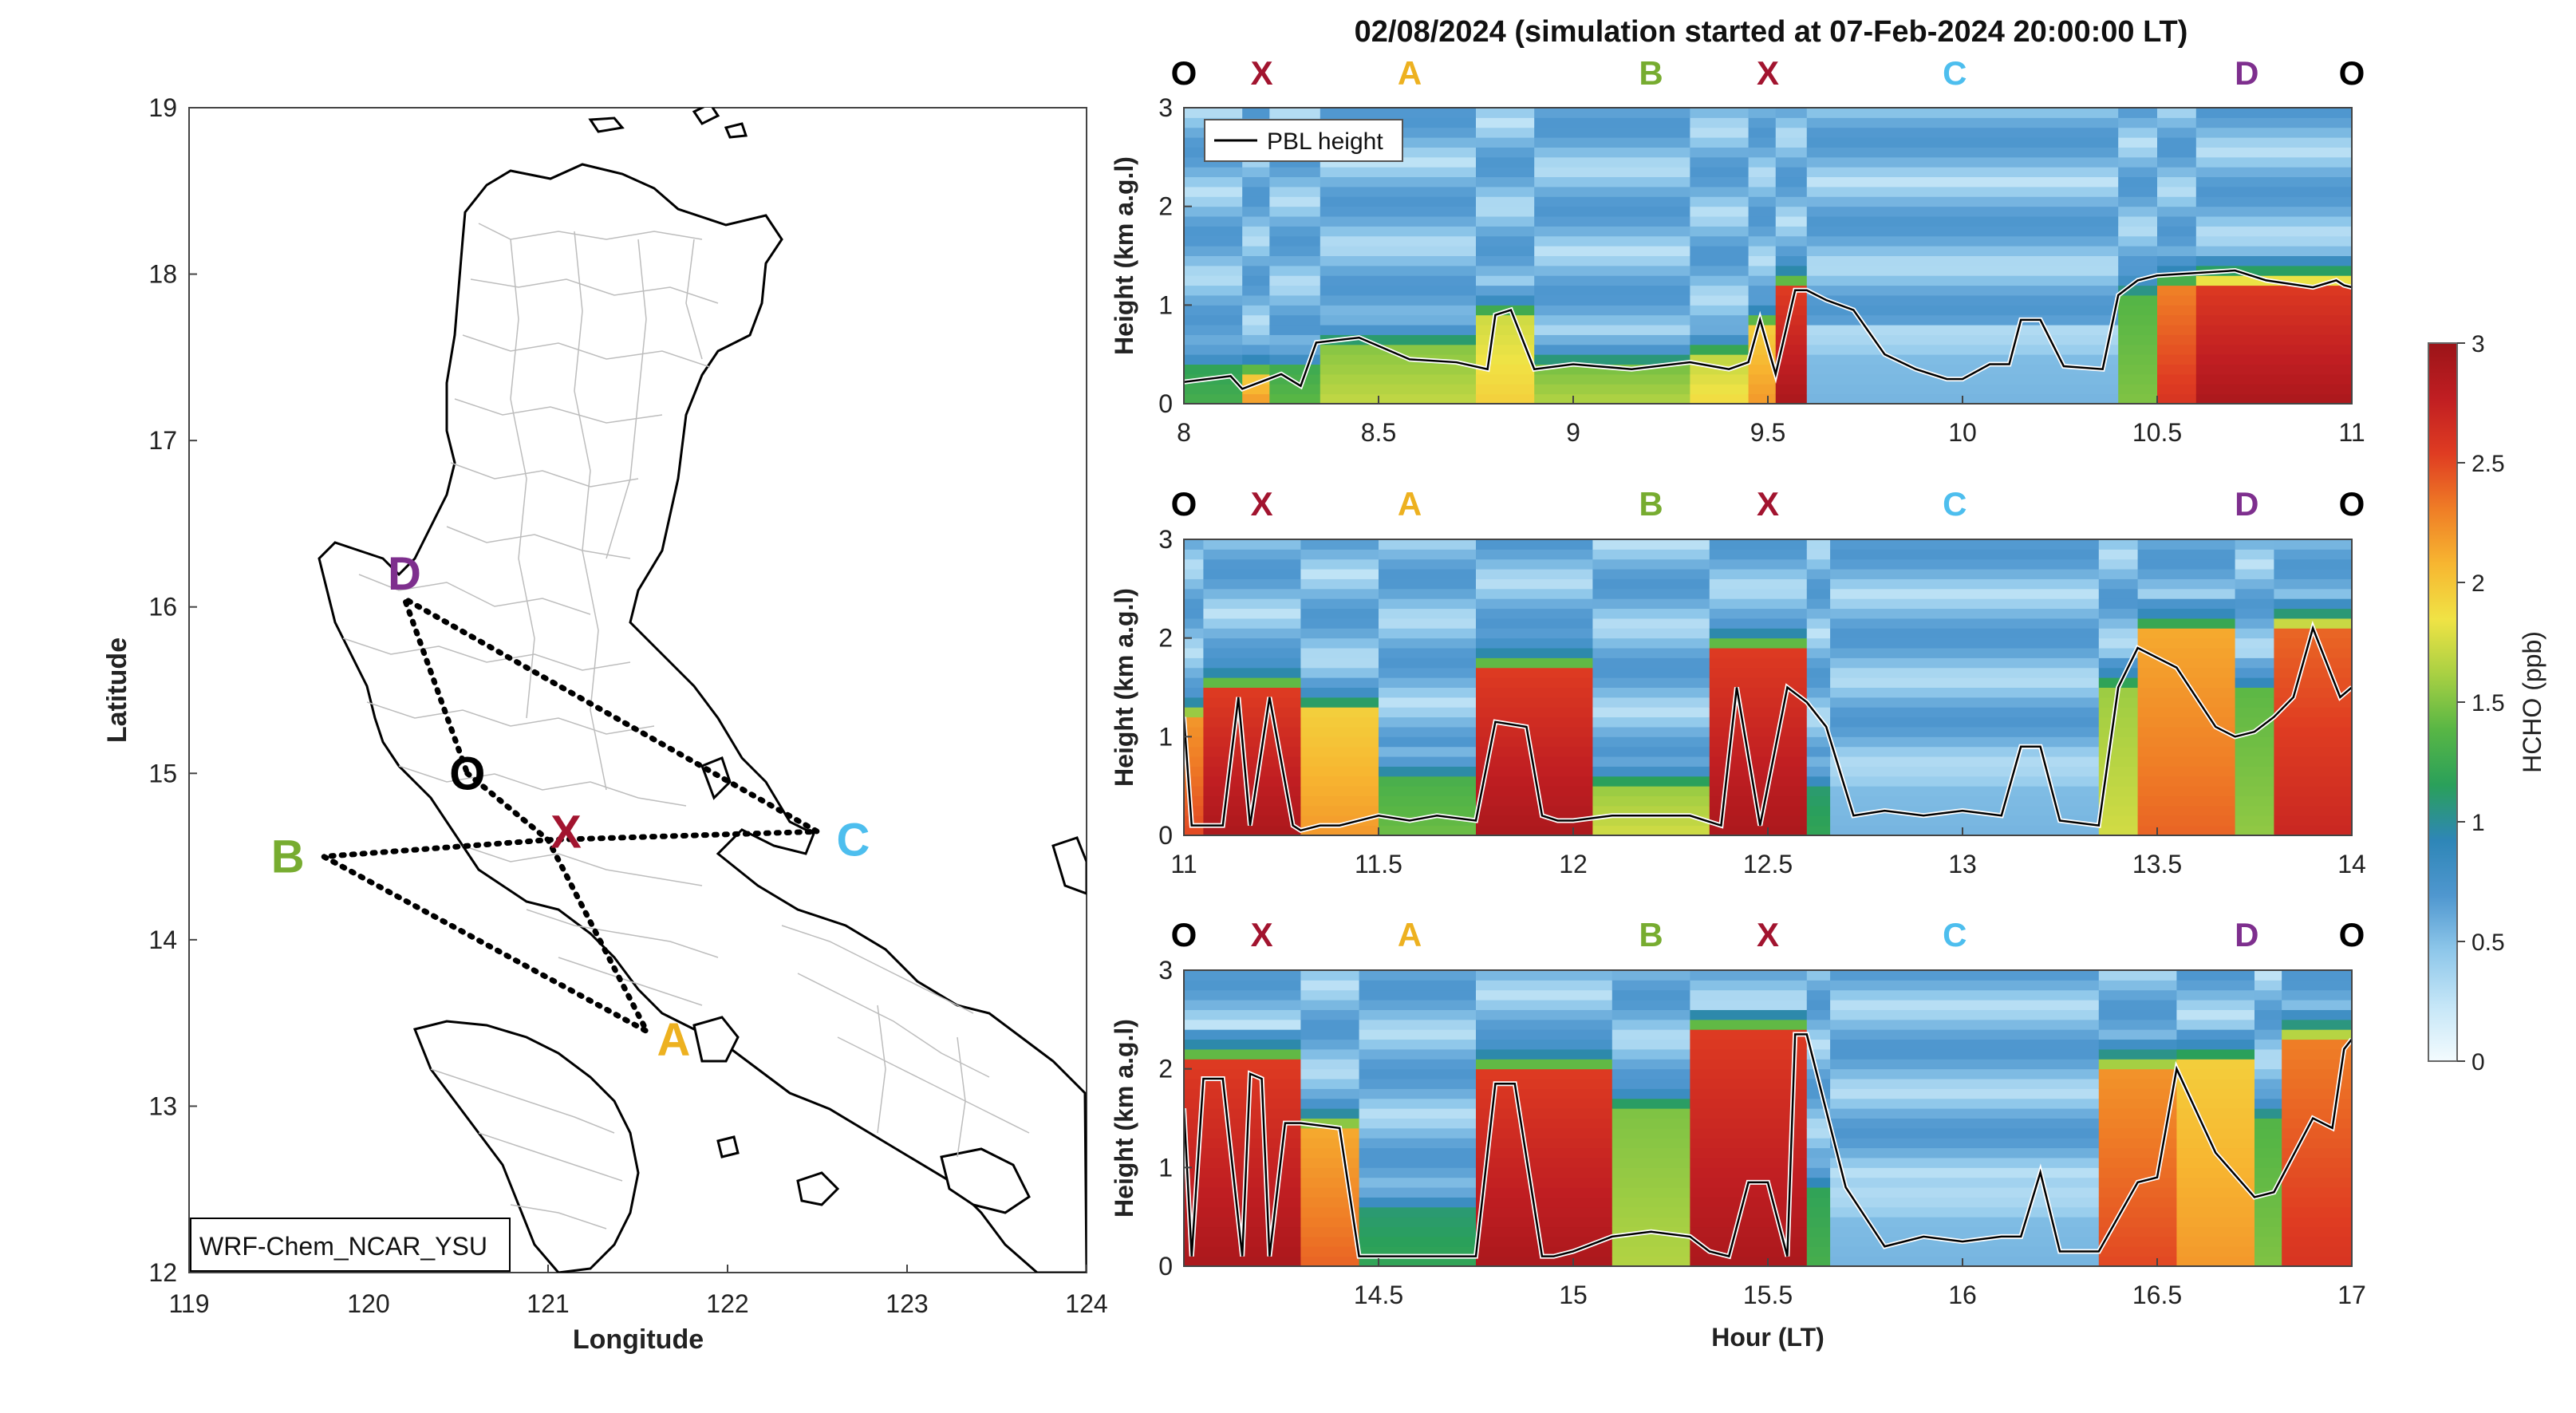 The image size is (2576, 1413). Describe the element at coordinates (985, 1180) in the screenshot. I see `masbate-outline` at that location.